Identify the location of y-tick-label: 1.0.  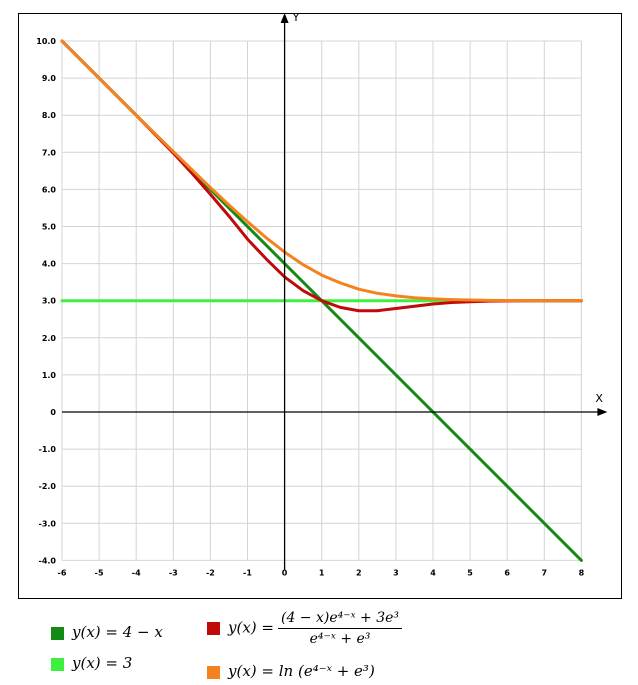
(49, 375).